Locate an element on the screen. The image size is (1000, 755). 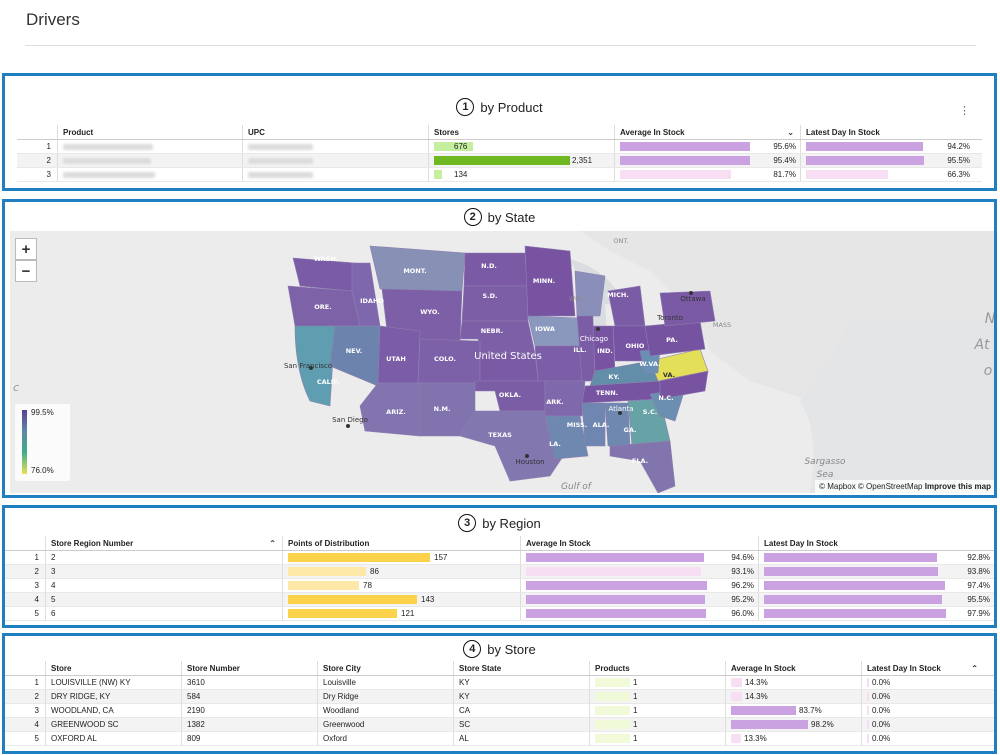
state-ms is located at coordinates (593, 424).